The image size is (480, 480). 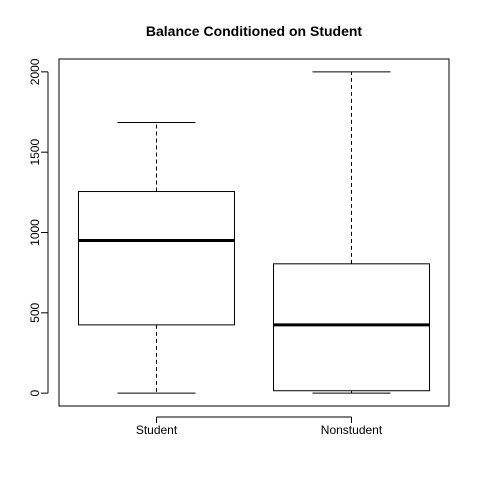 What do you see at coordinates (157, 430) in the screenshot?
I see `x-tick-label: Student` at bounding box center [157, 430].